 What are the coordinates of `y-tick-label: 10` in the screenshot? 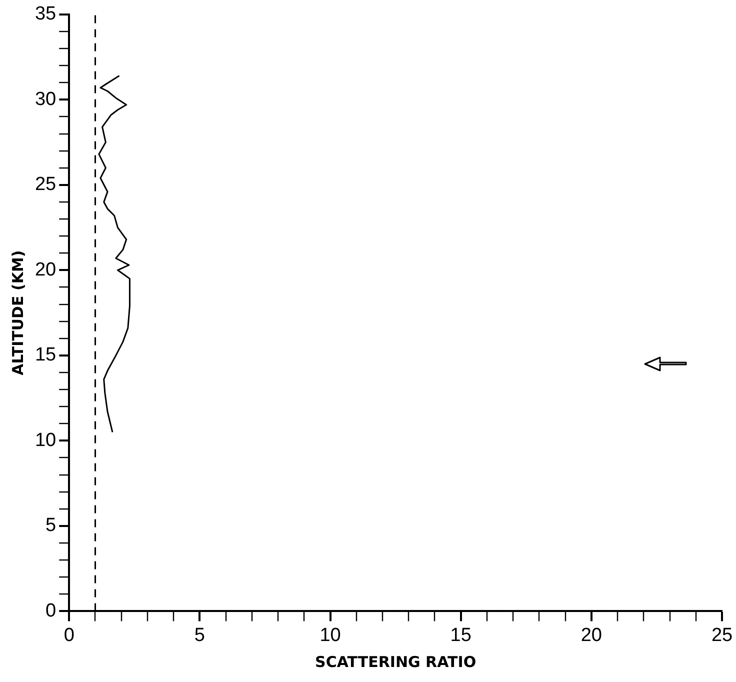 It's located at (45, 440).